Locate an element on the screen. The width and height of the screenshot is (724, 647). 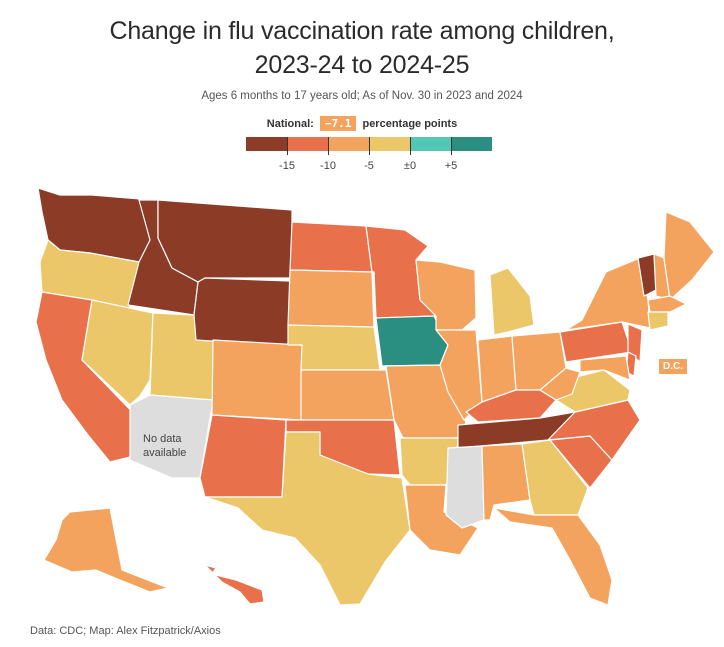
national-value-badge: −7.1 is located at coordinates (338, 123).